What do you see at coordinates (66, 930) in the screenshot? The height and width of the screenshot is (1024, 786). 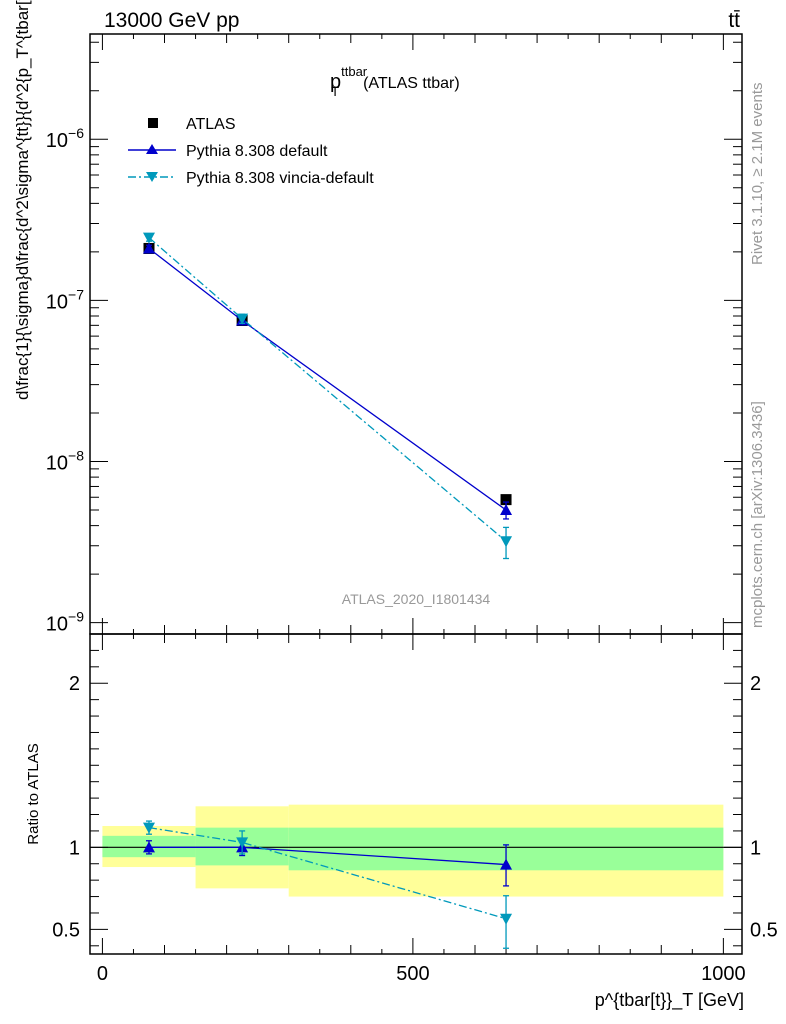 I see `y-tick-label-ratio-left: 0.5` at bounding box center [66, 930].